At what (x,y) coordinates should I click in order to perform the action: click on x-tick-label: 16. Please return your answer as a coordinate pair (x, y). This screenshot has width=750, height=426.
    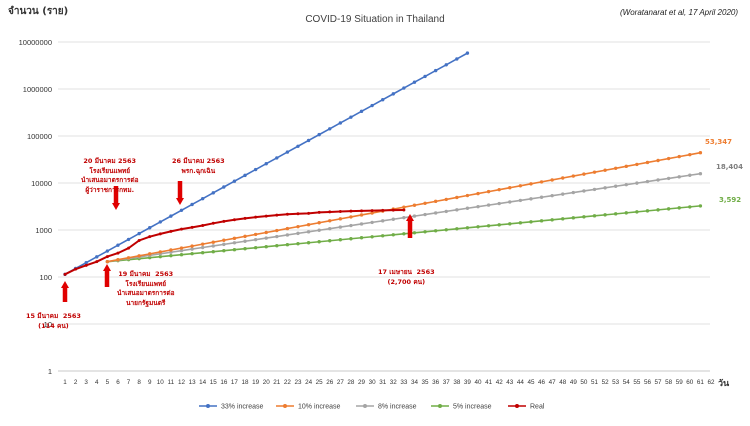
    Looking at the image, I should click on (224, 382).